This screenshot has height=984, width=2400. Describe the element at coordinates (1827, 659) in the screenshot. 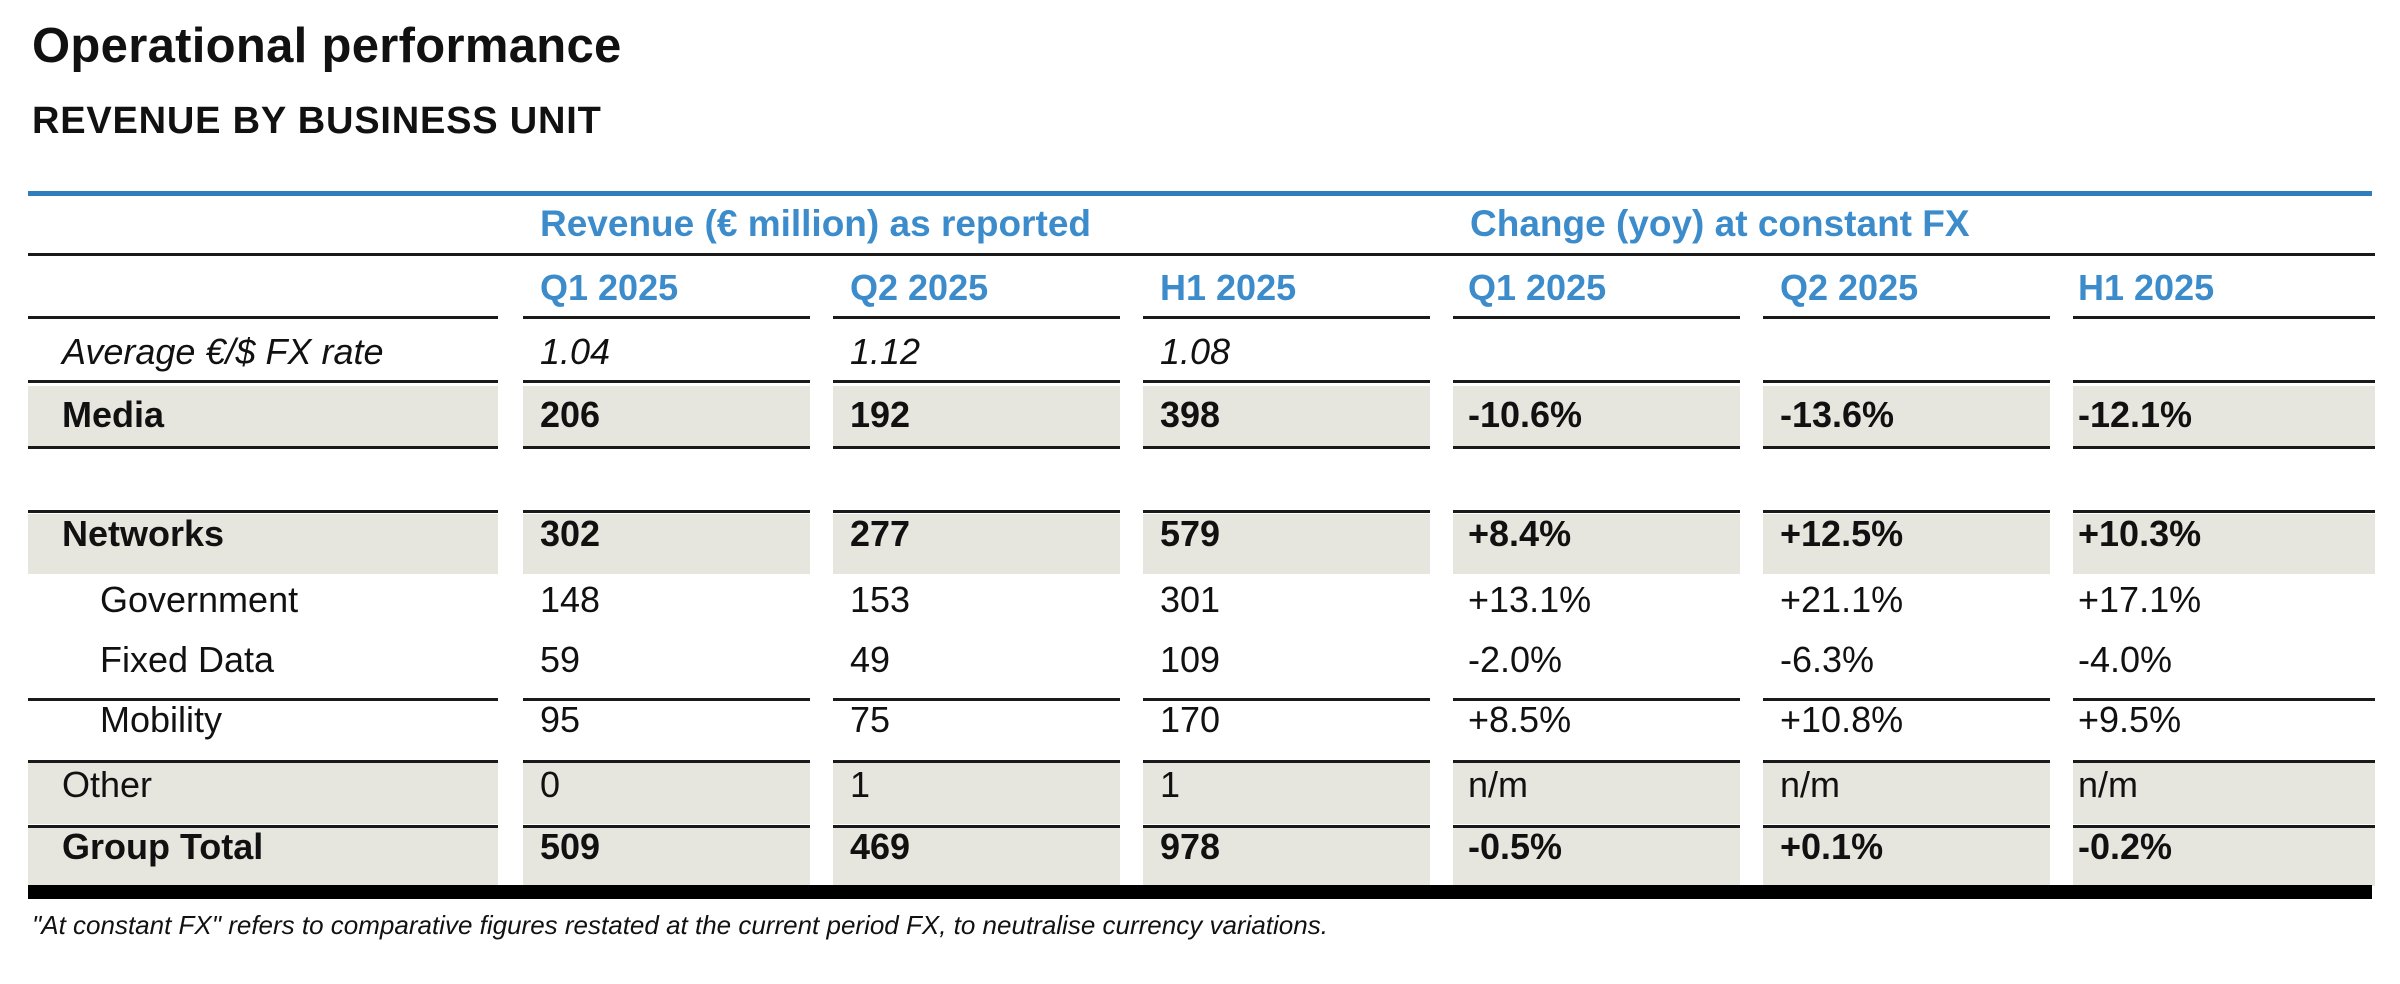

I see `table-cell: -6.3%` at that location.